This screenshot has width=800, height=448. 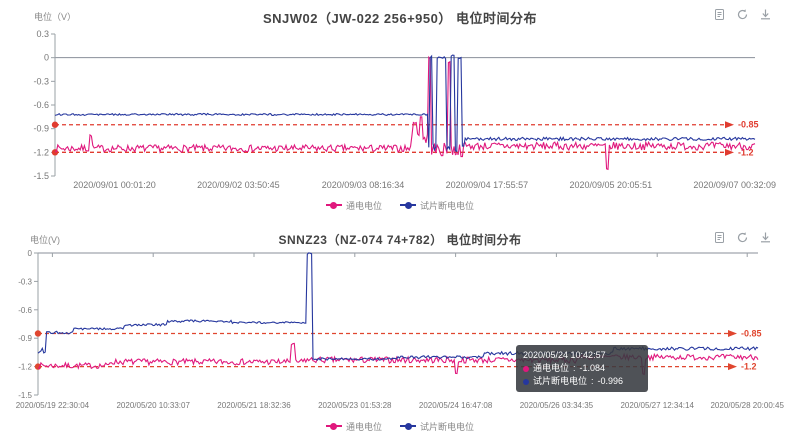 I want to click on tooltip-label: 试片断电电位, so click(x=560, y=381).